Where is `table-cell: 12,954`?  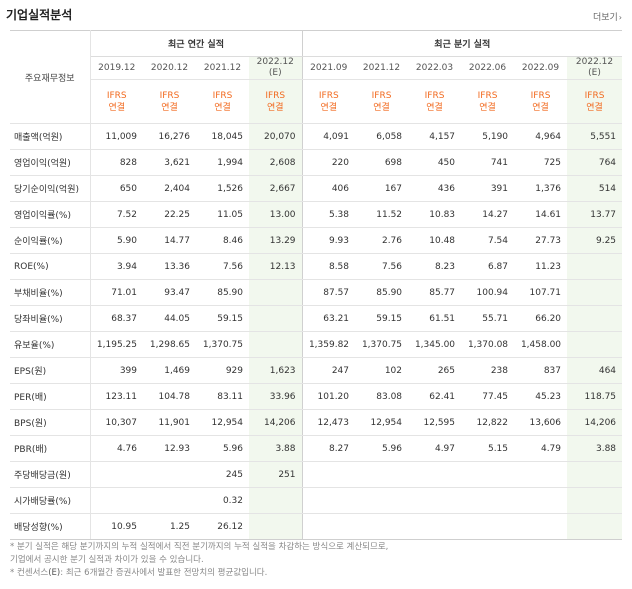 table-cell: 12,954 is located at coordinates (222, 422).